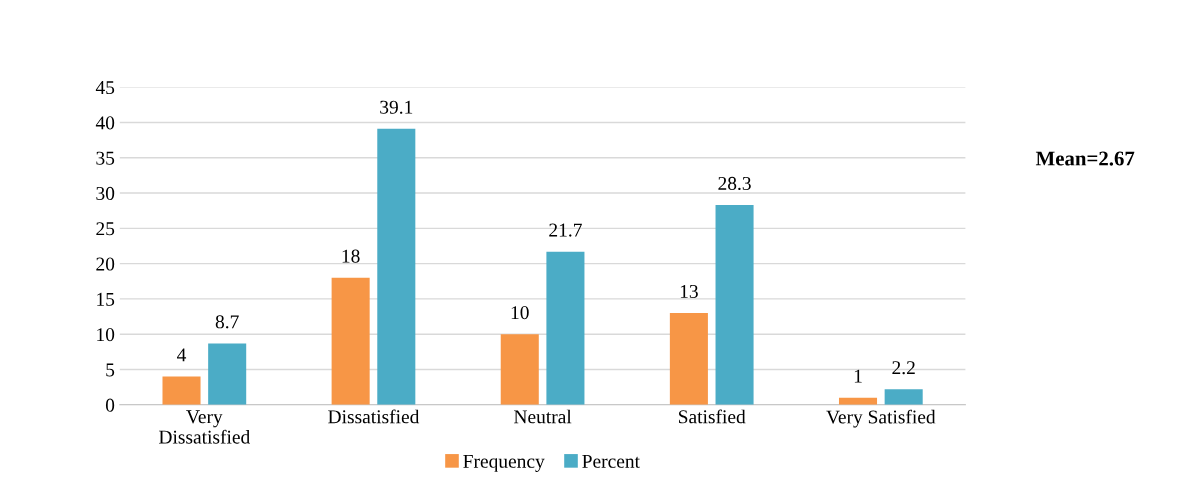  Describe the element at coordinates (110, 370) in the screenshot. I see `y-tick-label: 5` at that location.